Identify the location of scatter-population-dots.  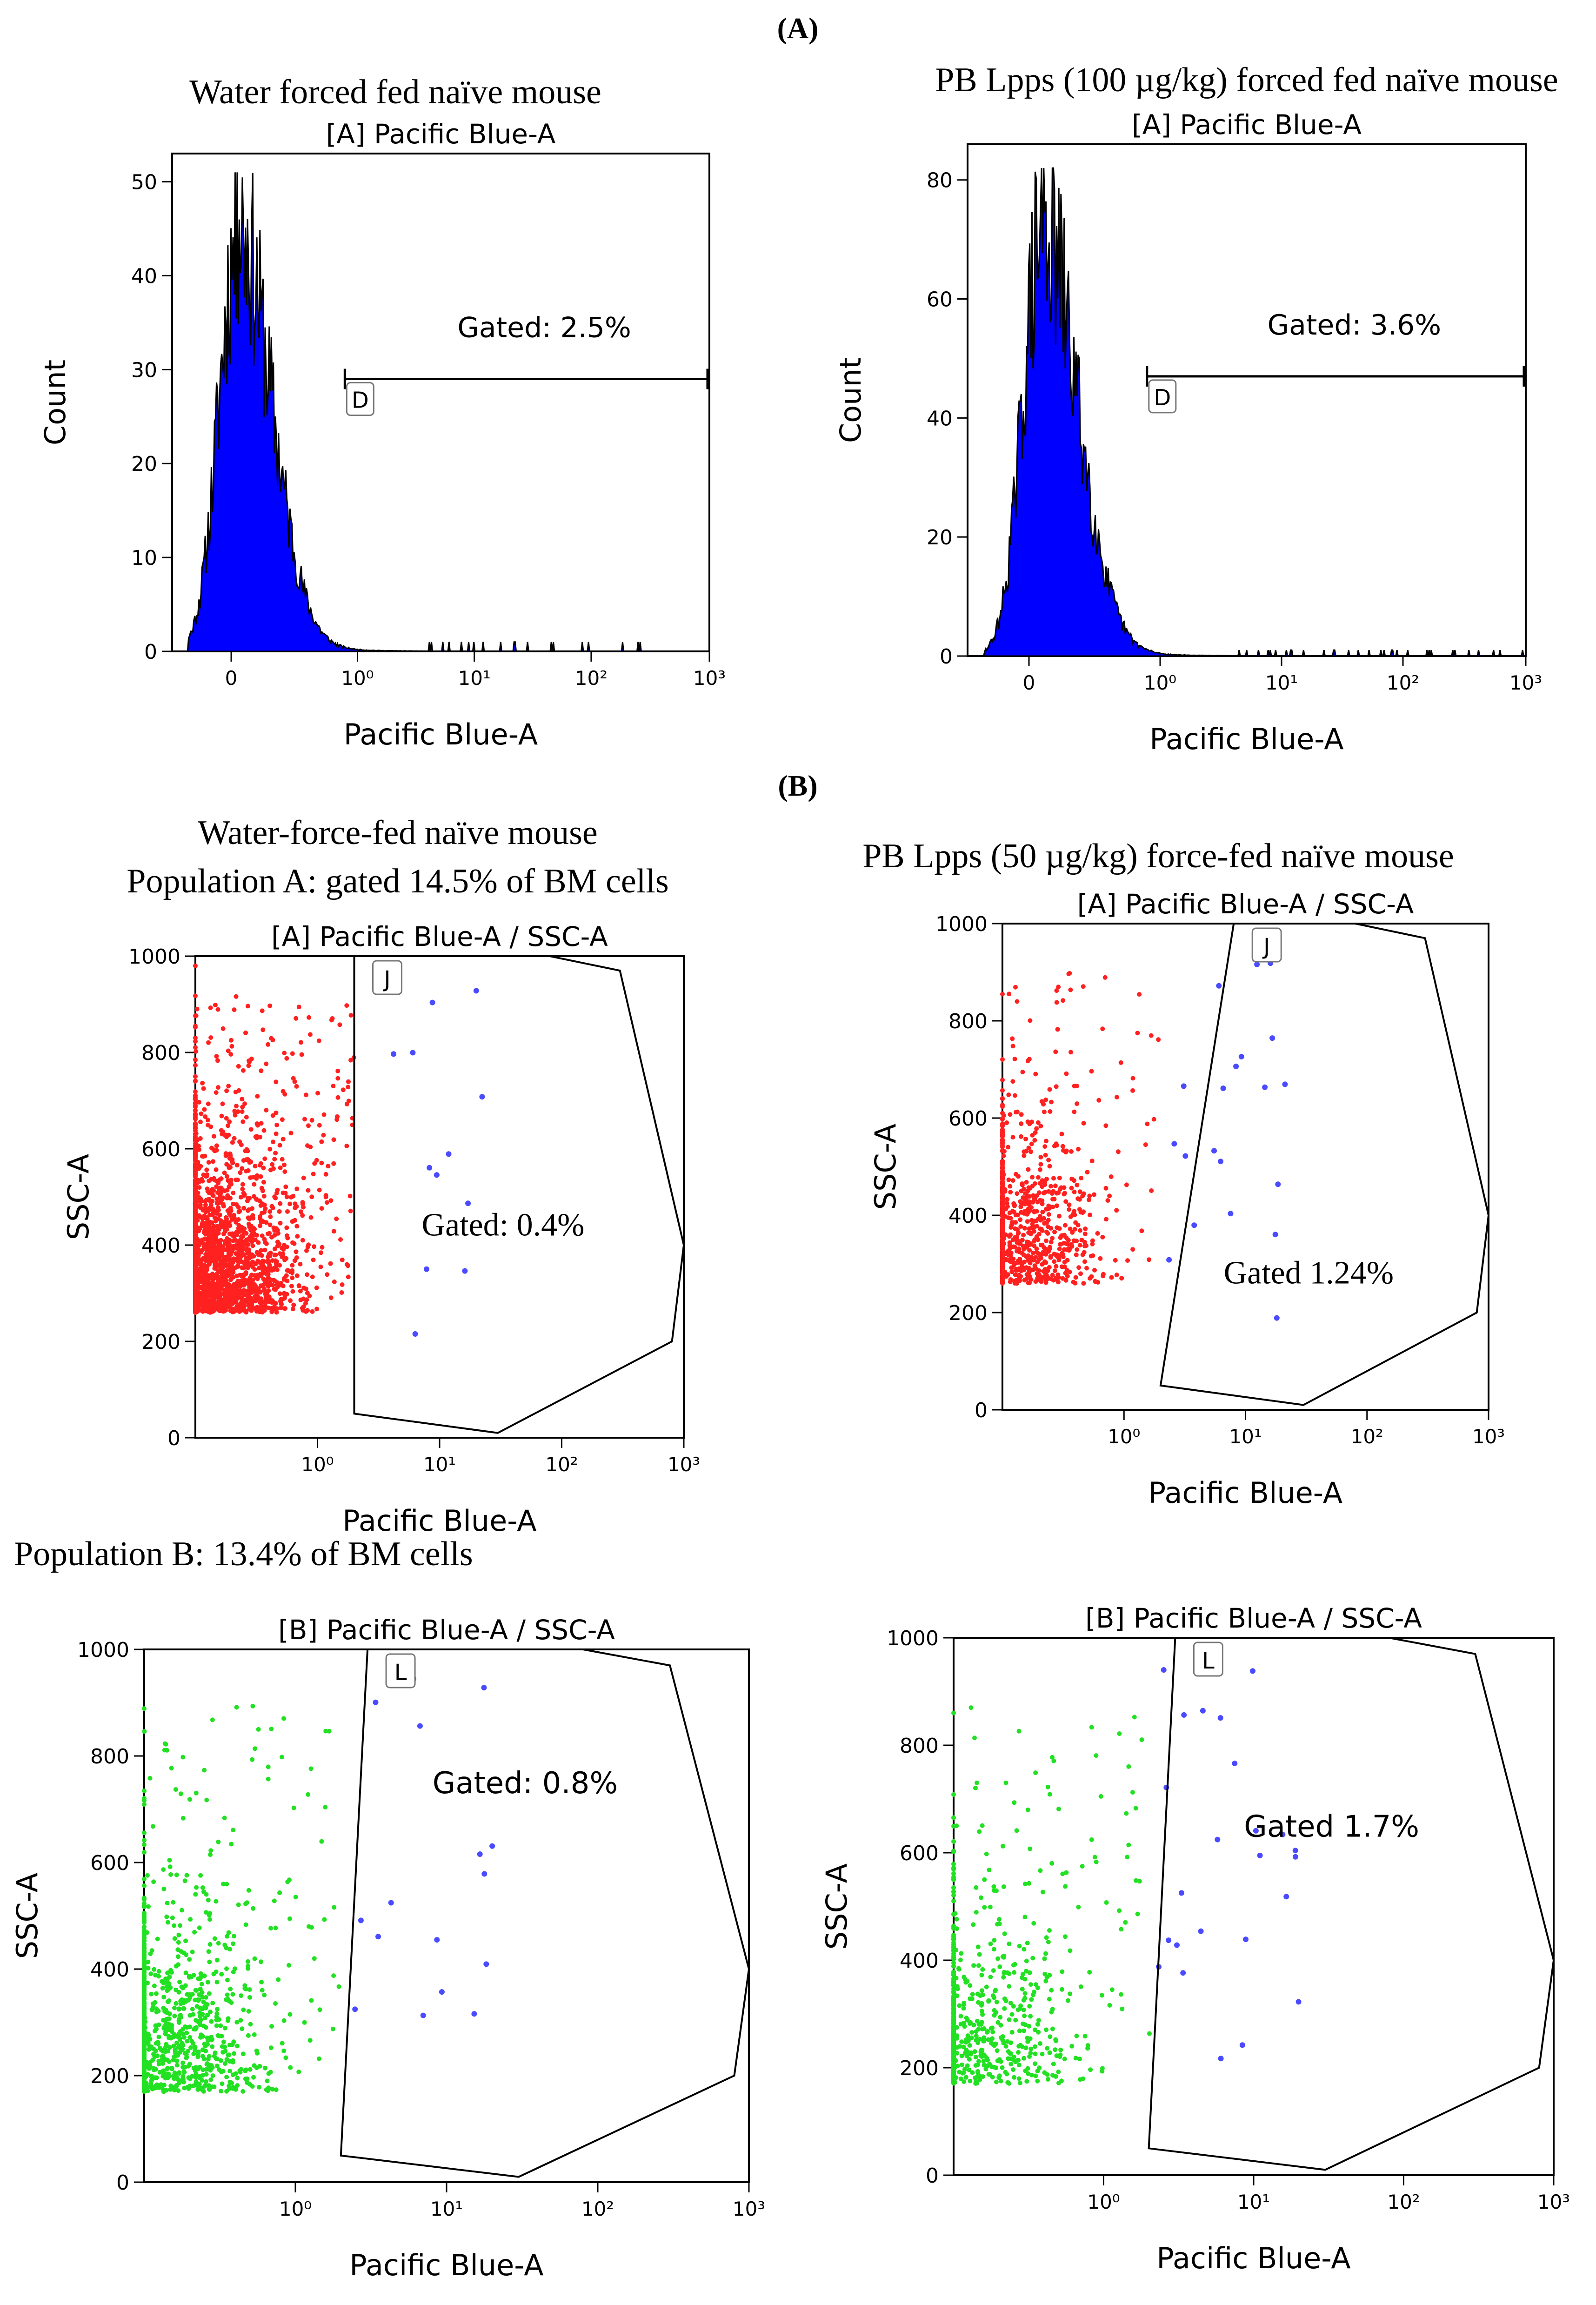
(1144, 1140).